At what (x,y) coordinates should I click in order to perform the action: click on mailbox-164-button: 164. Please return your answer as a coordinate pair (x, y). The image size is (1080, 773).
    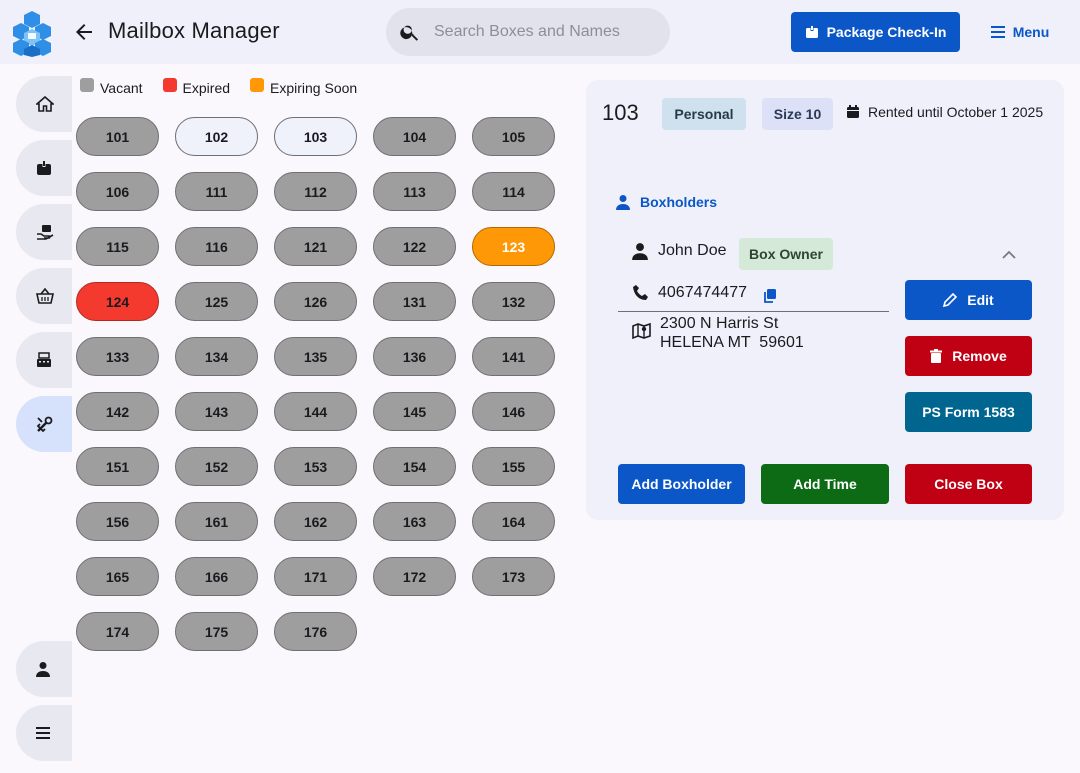
    Looking at the image, I should click on (513, 521).